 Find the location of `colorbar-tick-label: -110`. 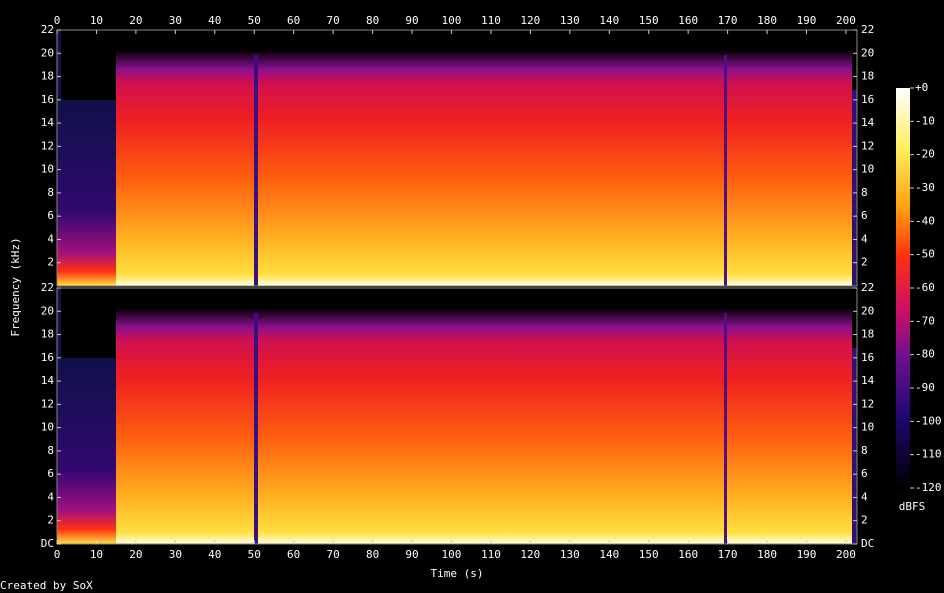

colorbar-tick-label: -110 is located at coordinates (928, 454).